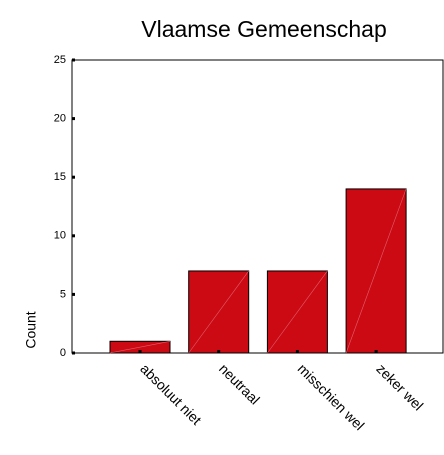  I want to click on chart-title: Vlaamse Gemeenschap, so click(263, 29).